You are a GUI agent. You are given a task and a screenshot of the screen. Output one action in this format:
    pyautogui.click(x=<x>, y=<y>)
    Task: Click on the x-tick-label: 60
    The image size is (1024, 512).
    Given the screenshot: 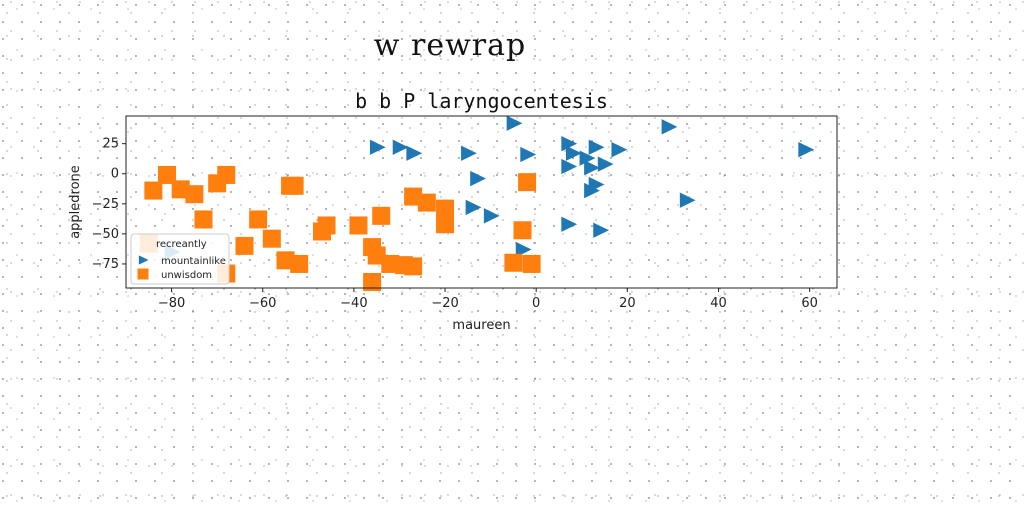 What is the action you would take?
    pyautogui.click(x=809, y=303)
    